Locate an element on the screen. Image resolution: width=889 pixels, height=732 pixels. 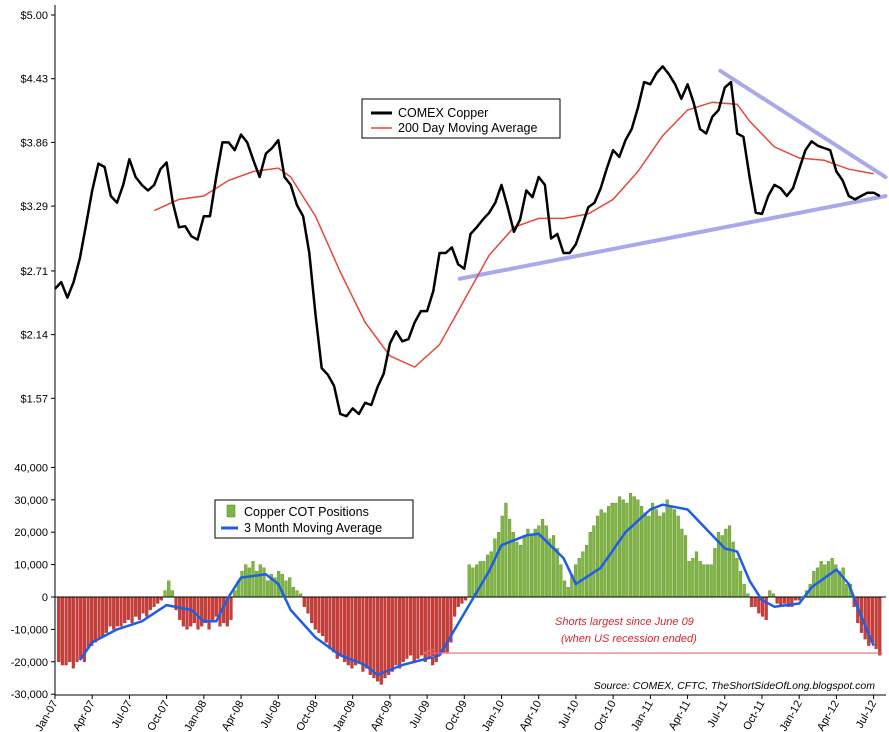
annotation-line-1: Shorts largest since June 09 is located at coordinates (624, 622).